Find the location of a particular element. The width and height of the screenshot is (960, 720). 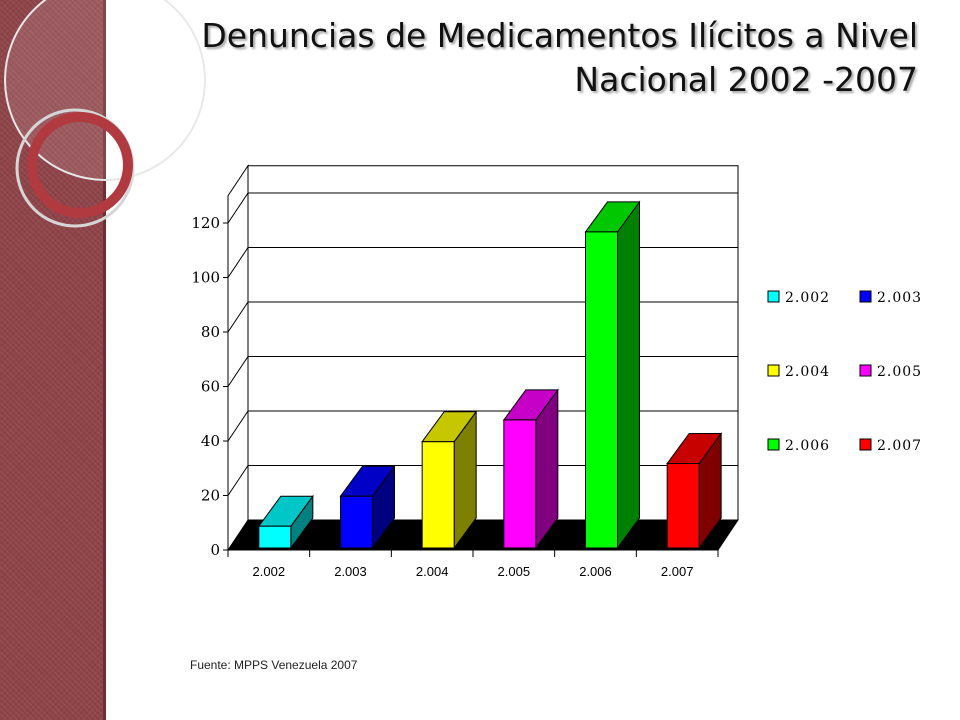

bar-2.002 is located at coordinates (285, 522).